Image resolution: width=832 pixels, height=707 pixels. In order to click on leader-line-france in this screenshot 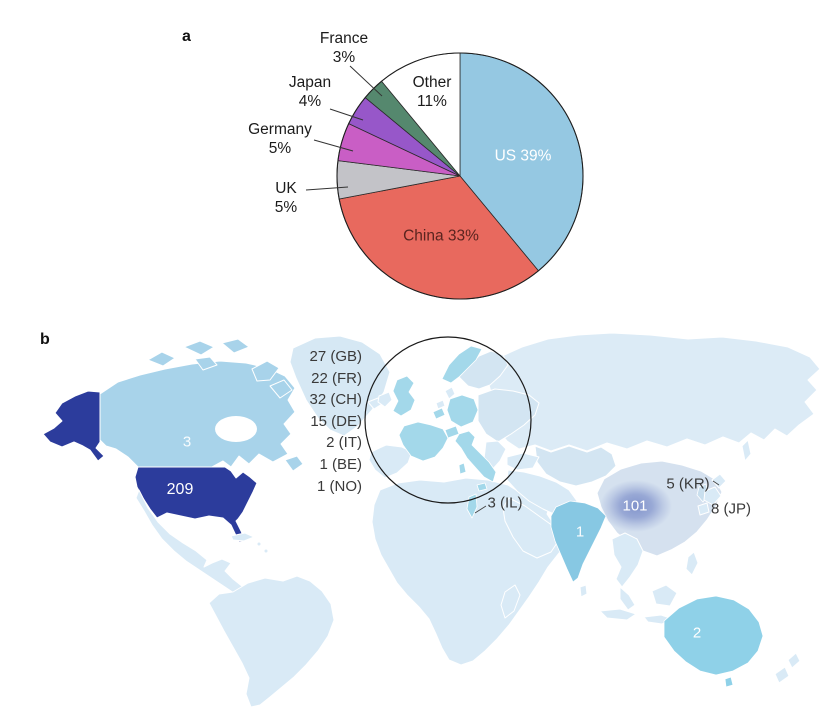, I will do `click(366, 81)`.